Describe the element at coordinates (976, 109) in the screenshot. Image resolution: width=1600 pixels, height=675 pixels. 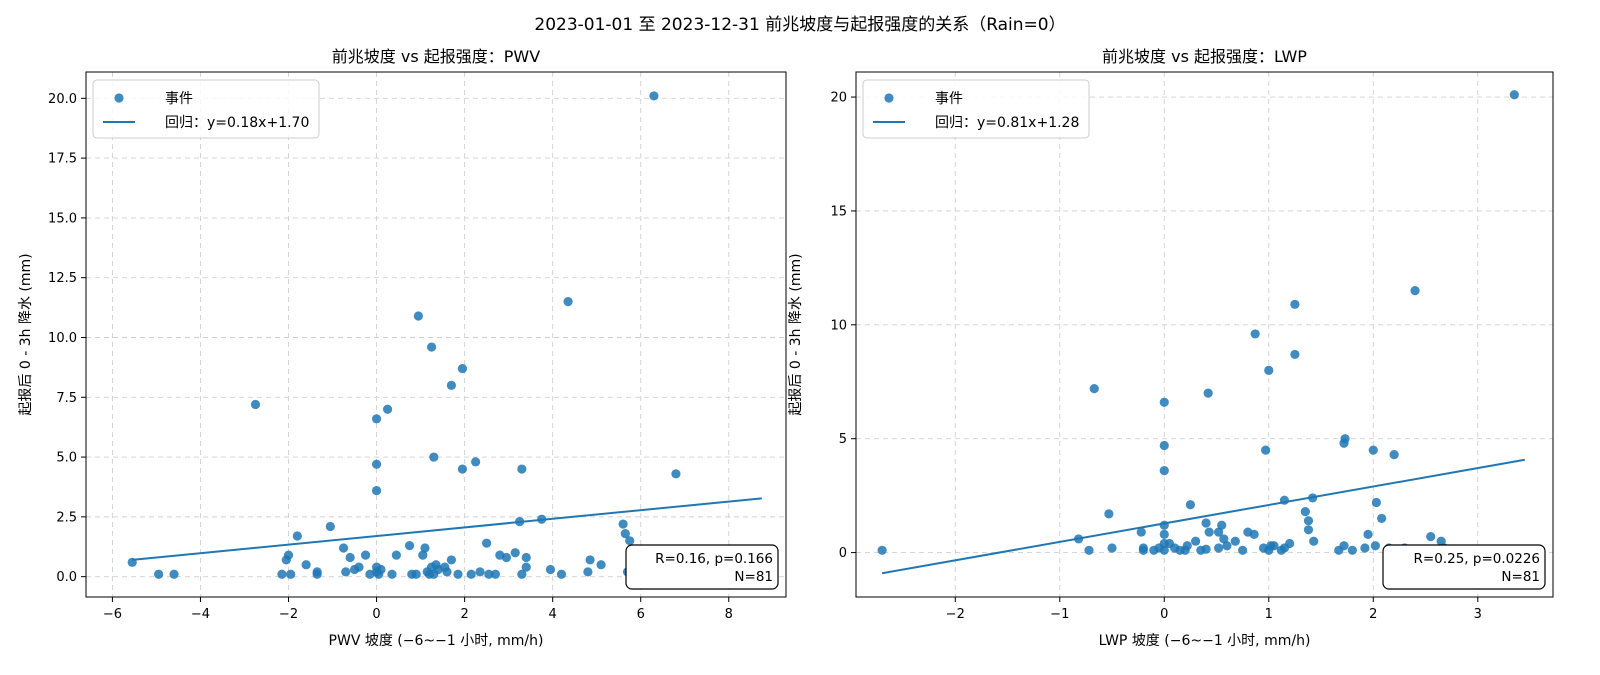
I see `legend-frame` at that location.